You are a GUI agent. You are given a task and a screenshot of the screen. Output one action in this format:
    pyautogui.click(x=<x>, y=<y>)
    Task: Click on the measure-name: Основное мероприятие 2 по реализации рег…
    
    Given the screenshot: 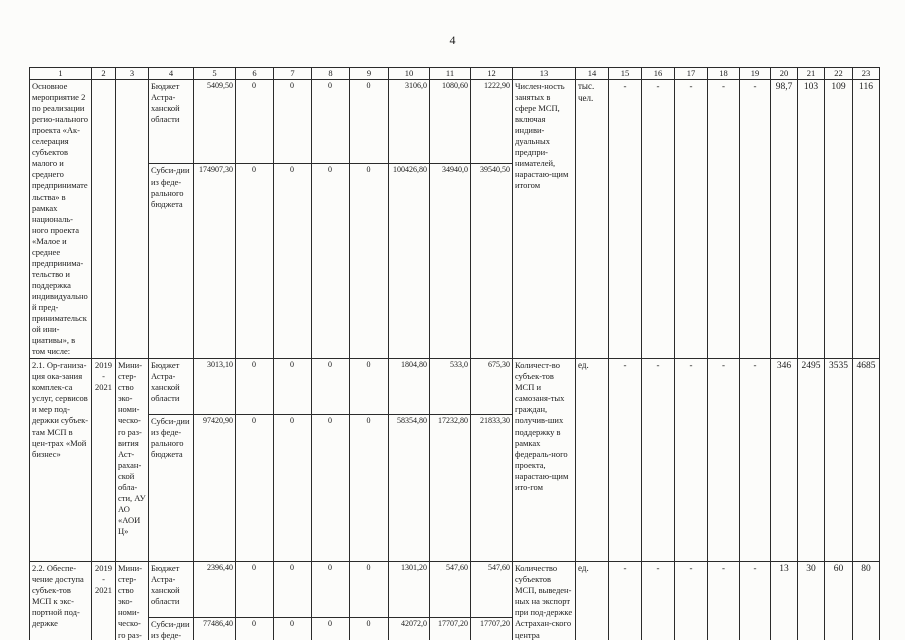 What is the action you would take?
    pyautogui.click(x=60, y=219)
    